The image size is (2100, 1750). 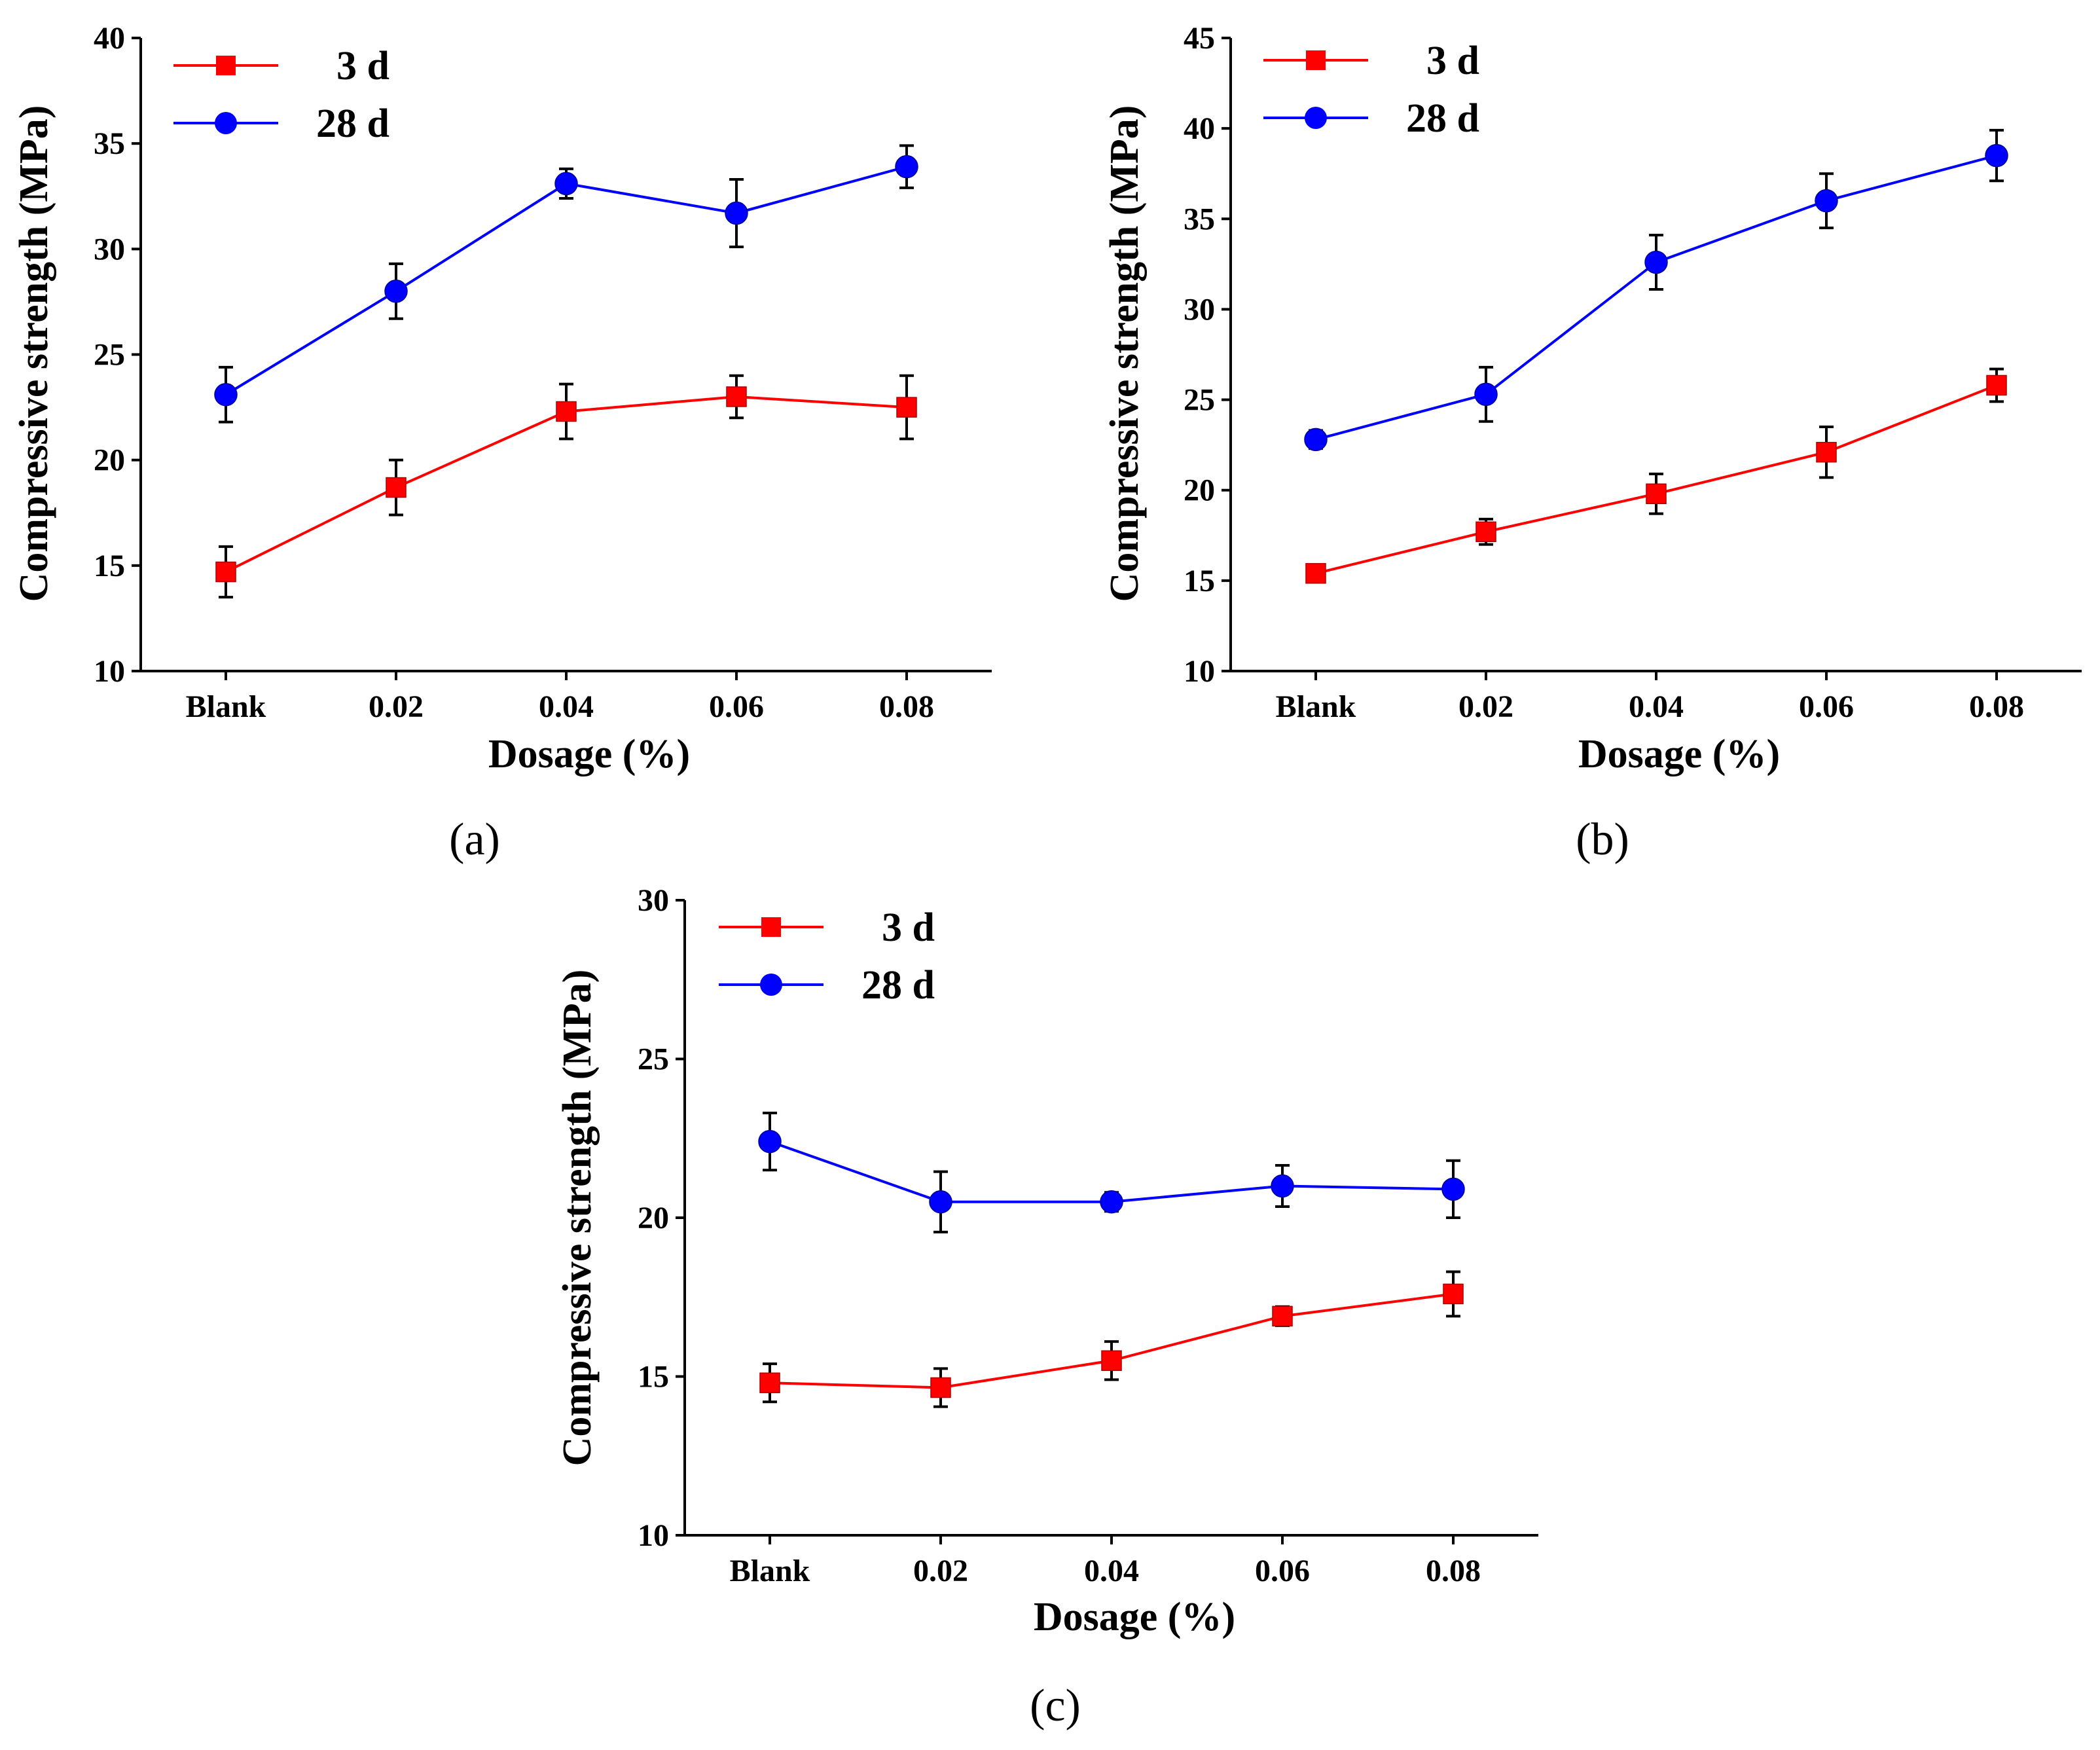 I want to click on legend-entry-28d-a: 28 d, so click(x=281, y=123).